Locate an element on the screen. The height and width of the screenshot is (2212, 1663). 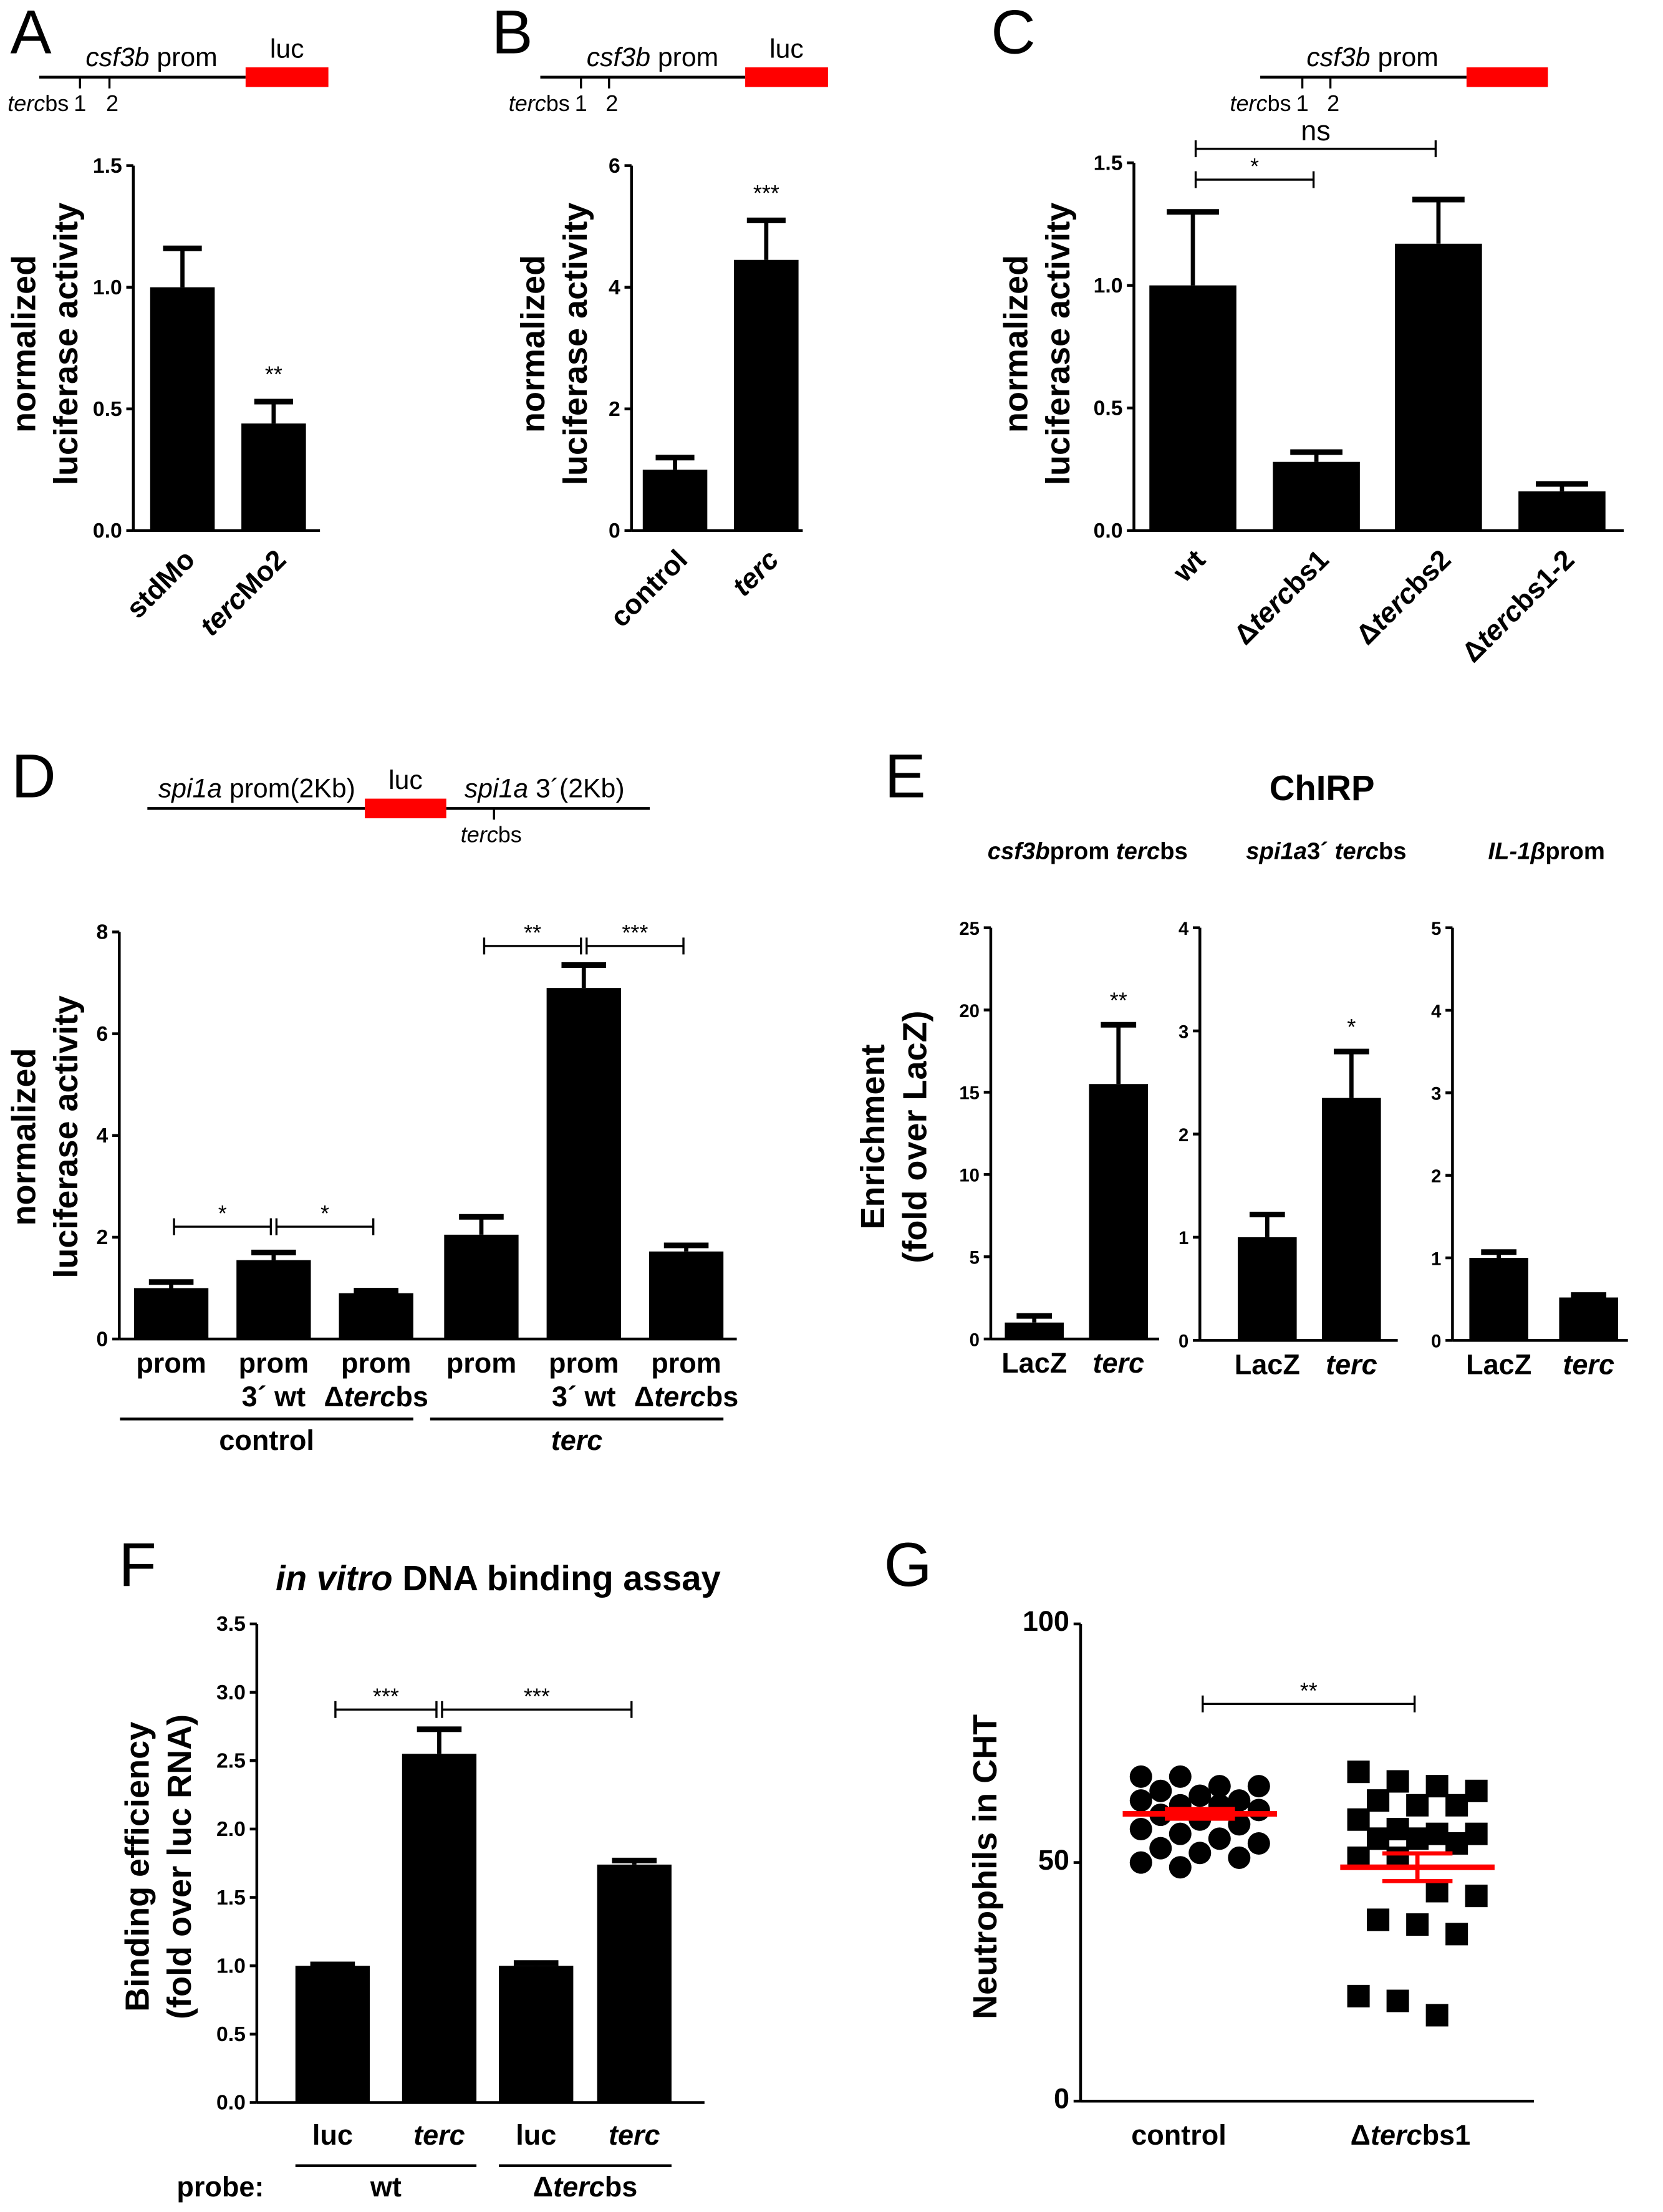
panel-letter-E: E is located at coordinates (905, 775).